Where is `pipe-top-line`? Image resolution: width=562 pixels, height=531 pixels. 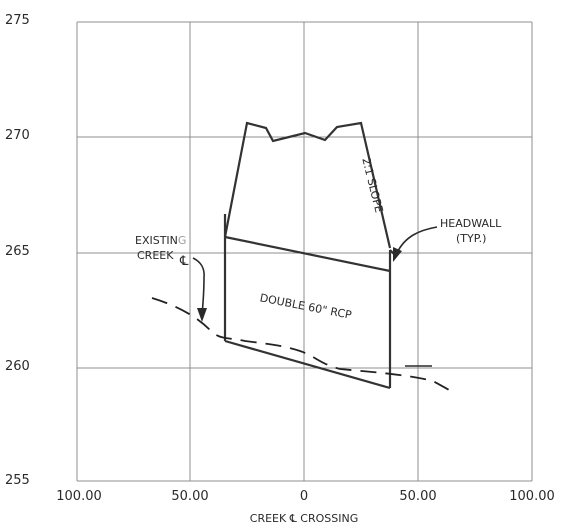
pipe-top-line is located at coordinates (307, 254).